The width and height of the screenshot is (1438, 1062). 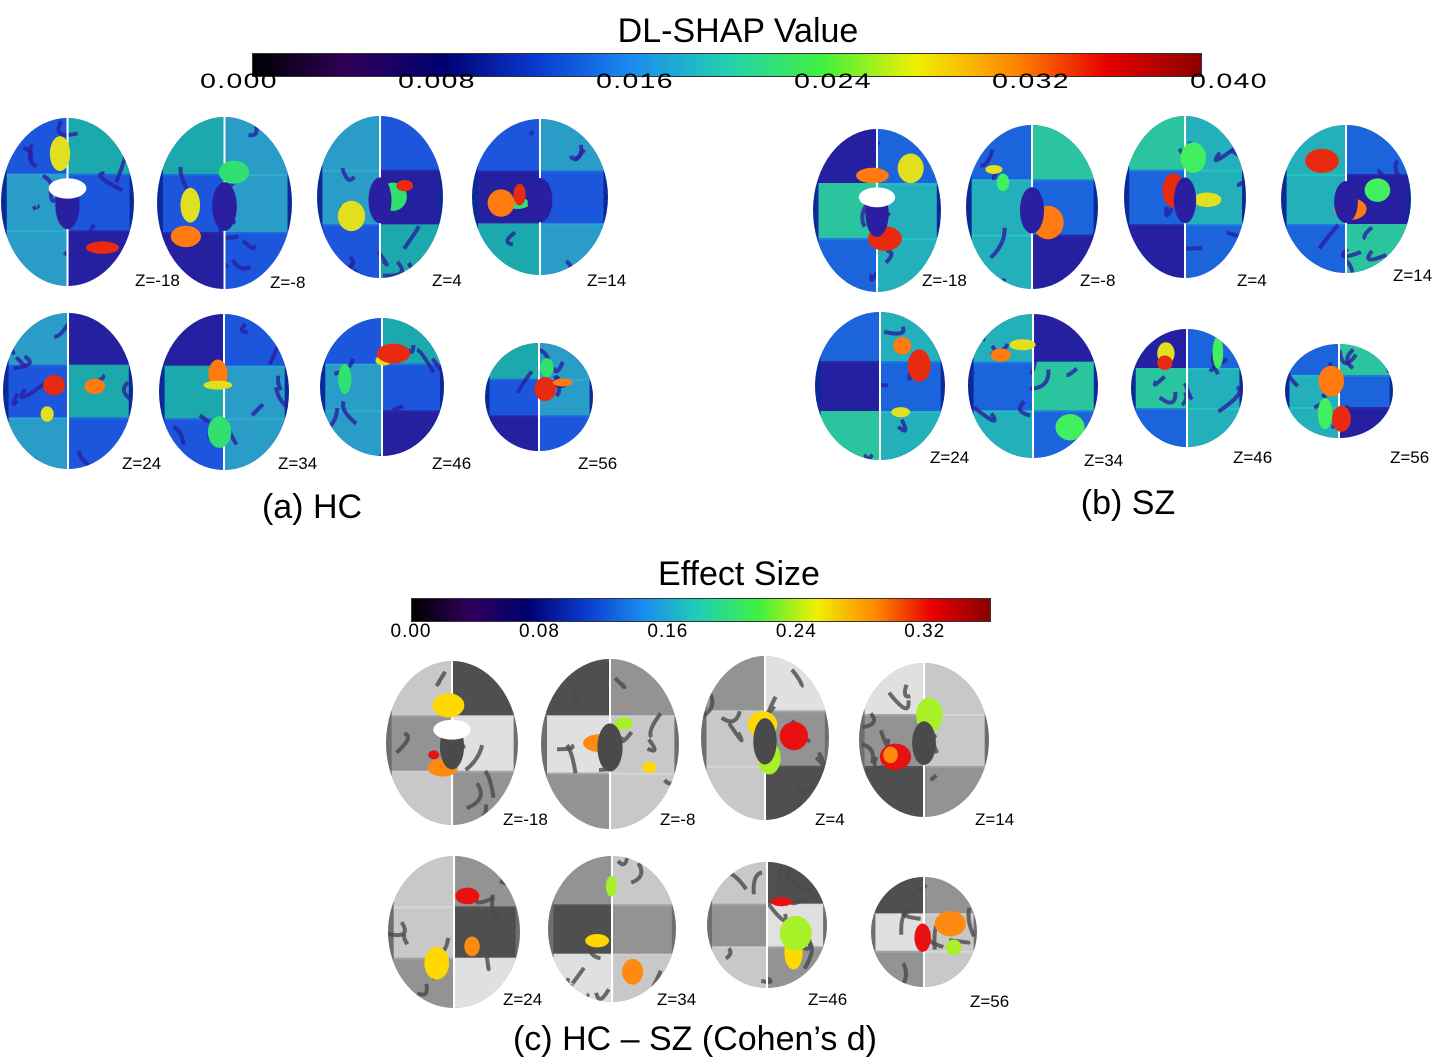 What do you see at coordinates (1031, 81) in the screenshot?
I see `colorbar-tick-label: 0.032` at bounding box center [1031, 81].